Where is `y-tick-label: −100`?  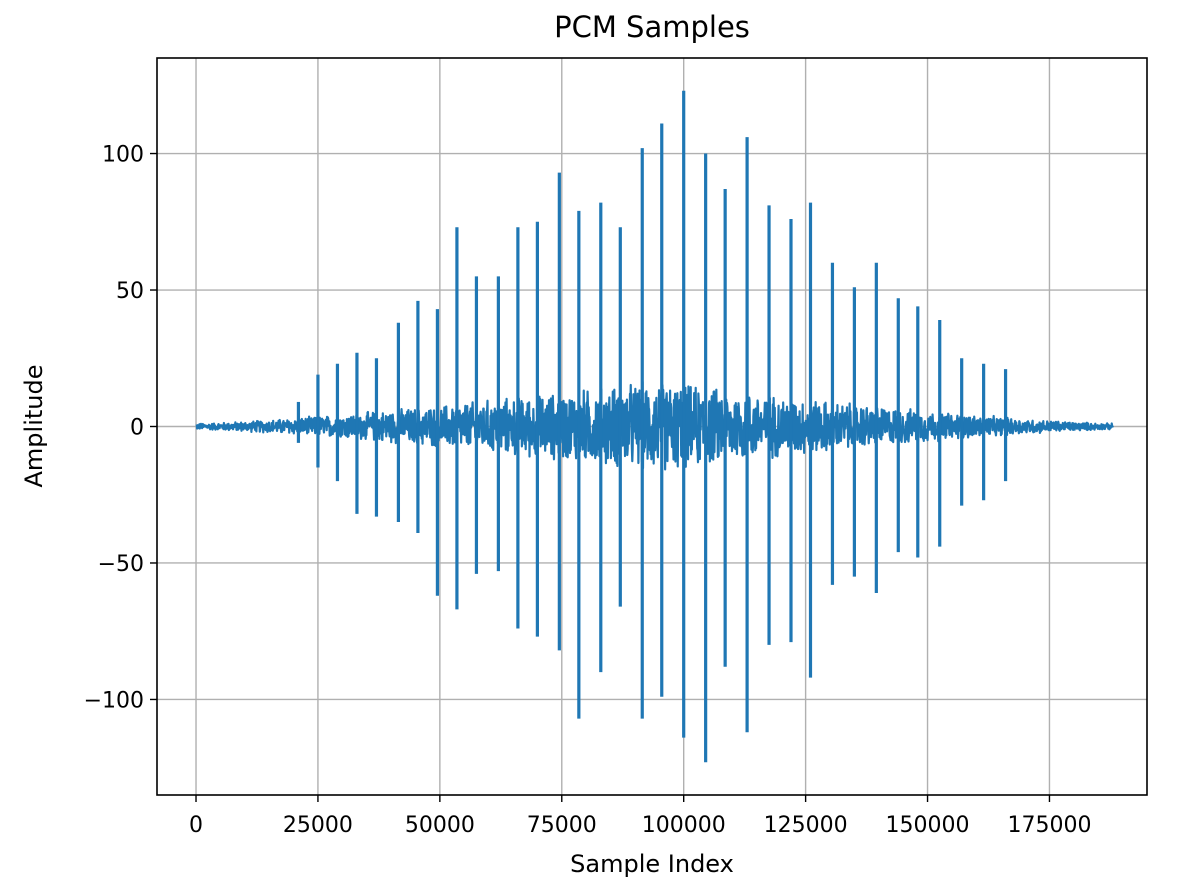
y-tick-label: −100 is located at coordinates (114, 700).